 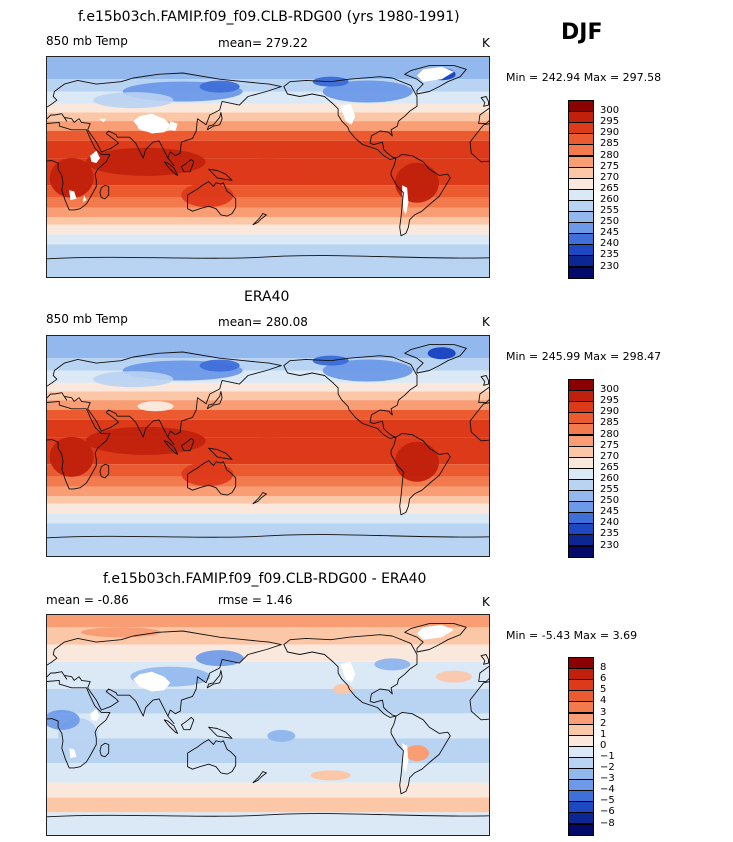 I want to click on colorbar-tick-label: 5, so click(x=603, y=690).